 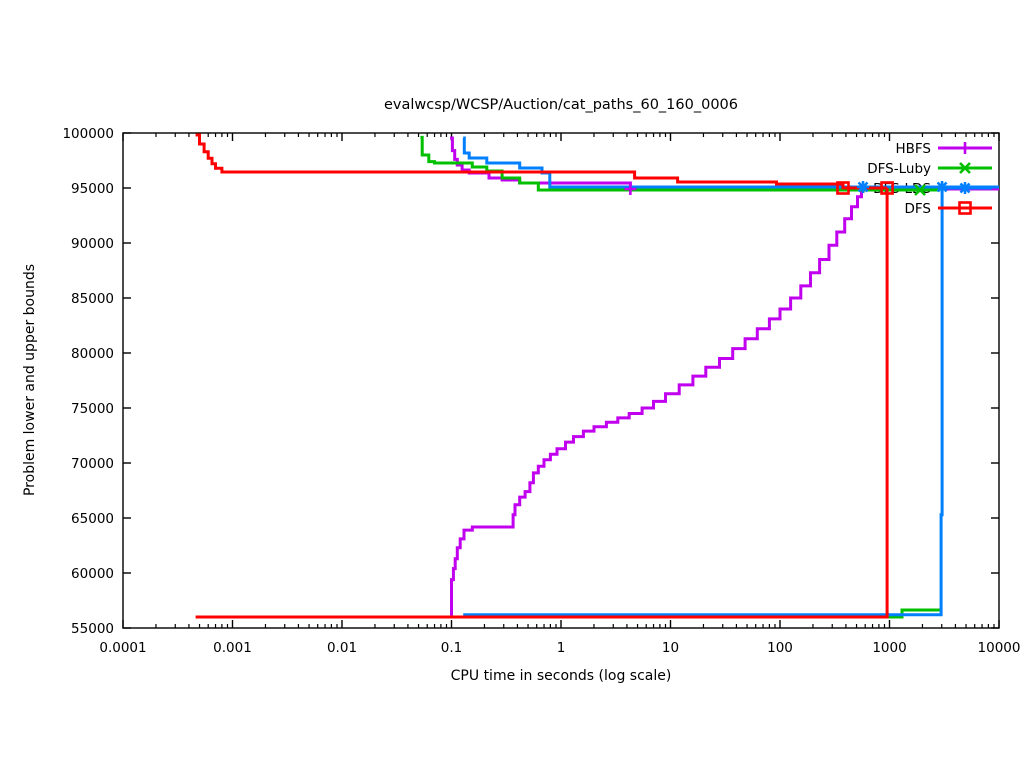 What do you see at coordinates (92, 519) in the screenshot?
I see `y-tick-label: 65000` at bounding box center [92, 519].